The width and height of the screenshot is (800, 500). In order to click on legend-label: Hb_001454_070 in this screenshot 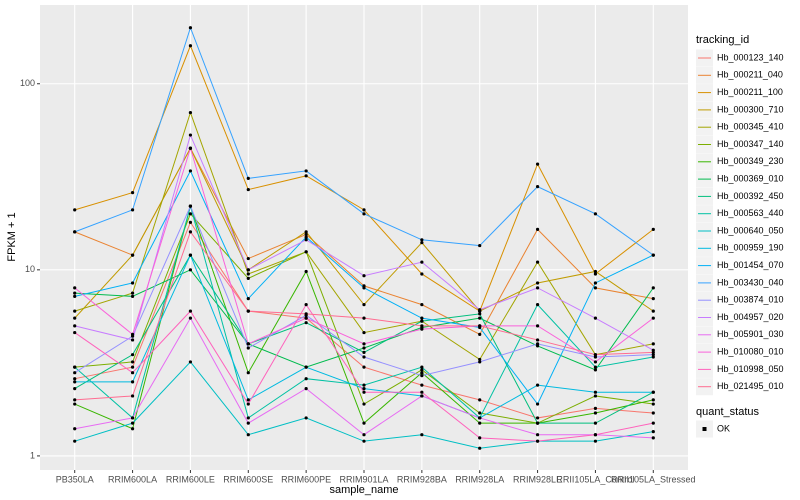, I will do `click(750, 265)`.